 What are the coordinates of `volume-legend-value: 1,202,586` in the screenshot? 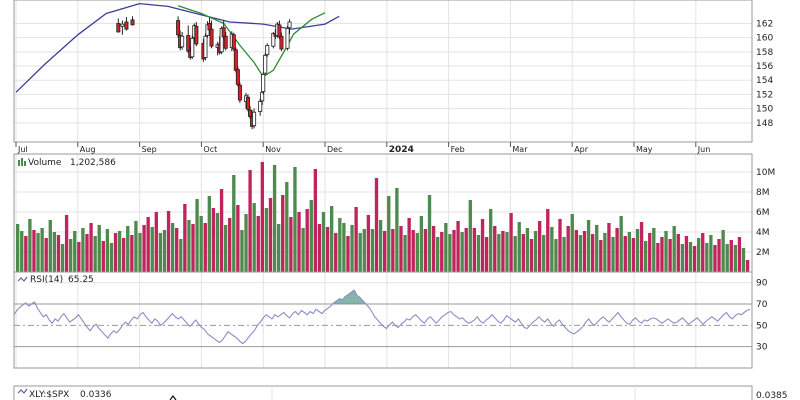 It's located at (93, 163).